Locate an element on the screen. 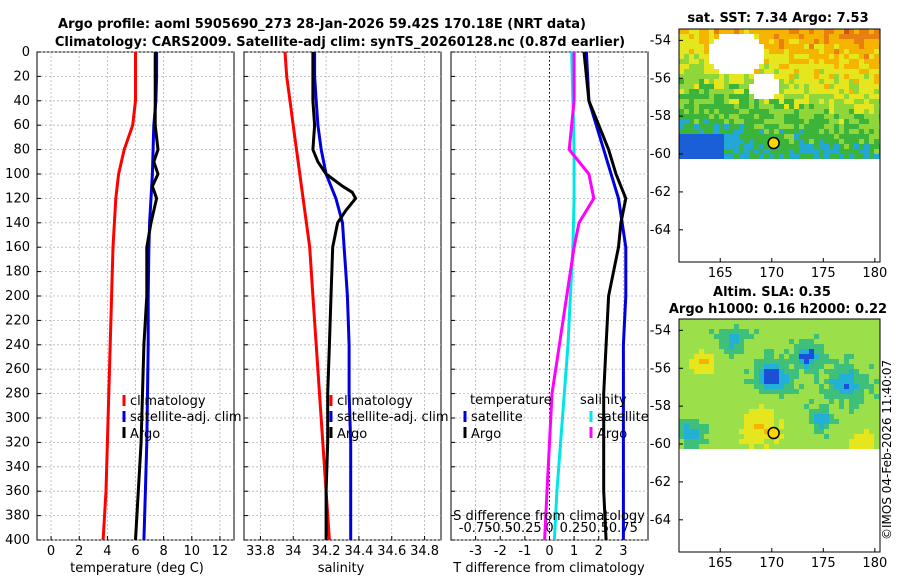 The width and height of the screenshot is (900, 580). depth-tick-label: 240 is located at coordinates (17, 345).